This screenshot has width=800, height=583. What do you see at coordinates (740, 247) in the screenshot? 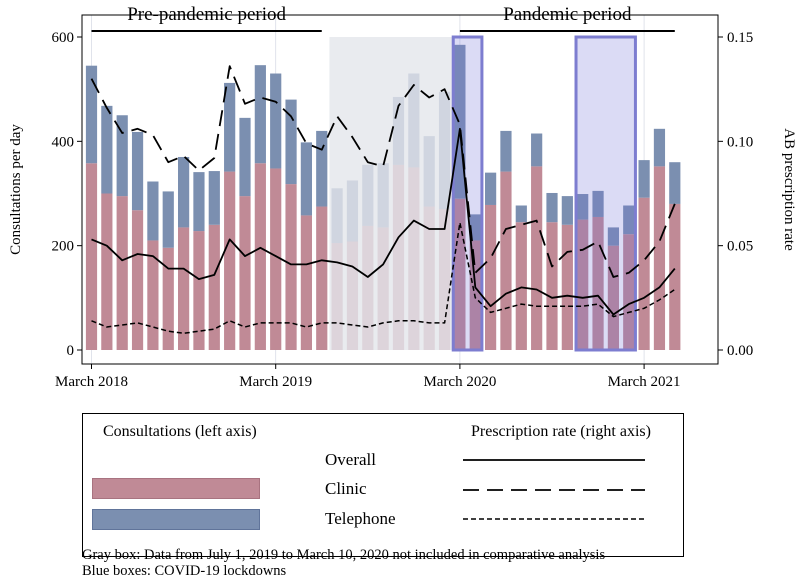
I see `y-right-tick-label: 0.05` at bounding box center [740, 247].